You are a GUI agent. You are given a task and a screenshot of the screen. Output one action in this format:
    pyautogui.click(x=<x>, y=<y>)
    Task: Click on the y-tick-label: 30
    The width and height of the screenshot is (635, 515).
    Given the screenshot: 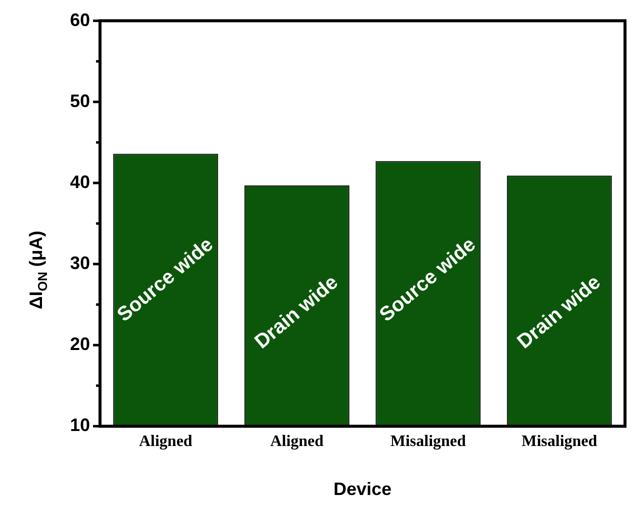 What is the action you would take?
    pyautogui.click(x=80, y=263)
    